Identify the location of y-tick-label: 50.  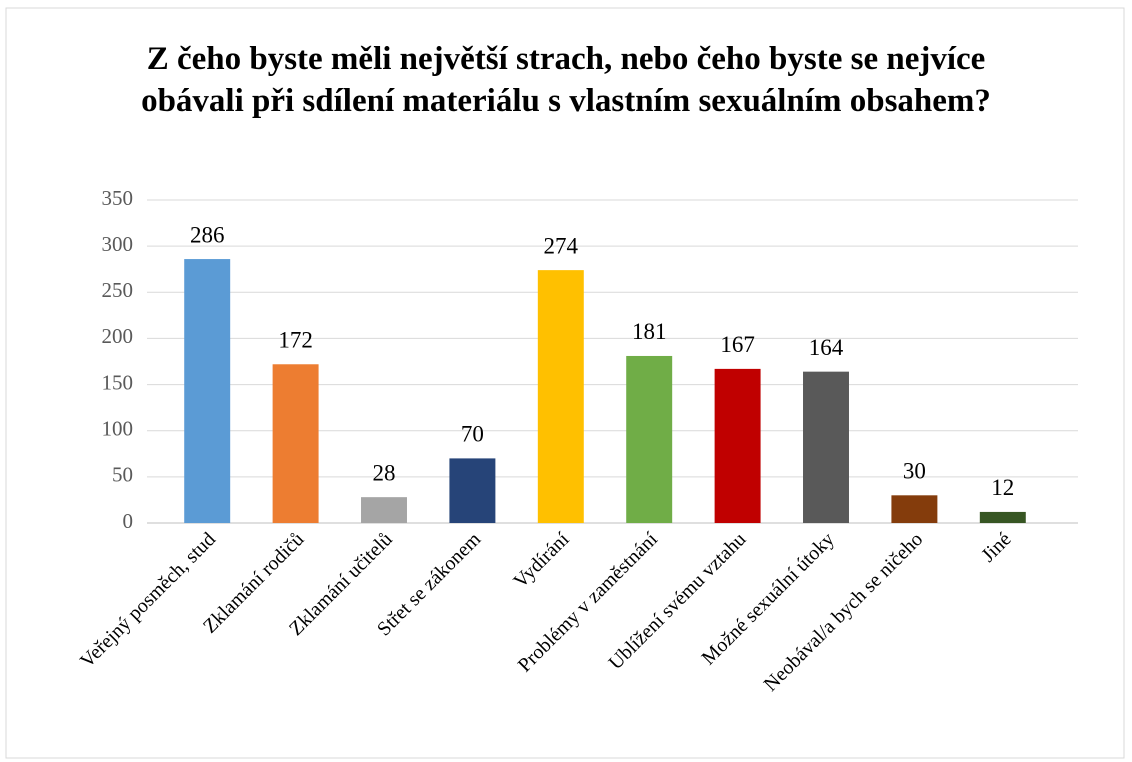
(122, 475).